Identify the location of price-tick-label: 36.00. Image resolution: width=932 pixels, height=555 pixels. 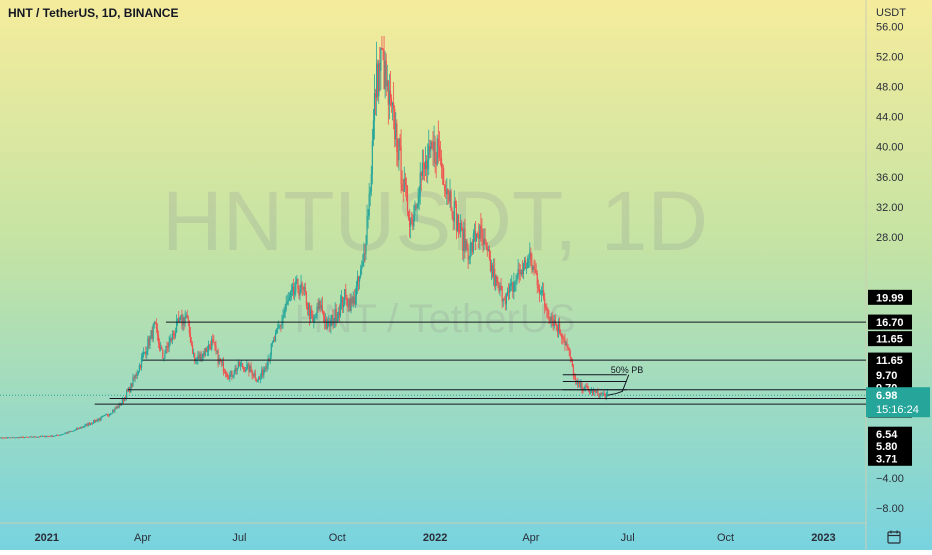
(890, 178).